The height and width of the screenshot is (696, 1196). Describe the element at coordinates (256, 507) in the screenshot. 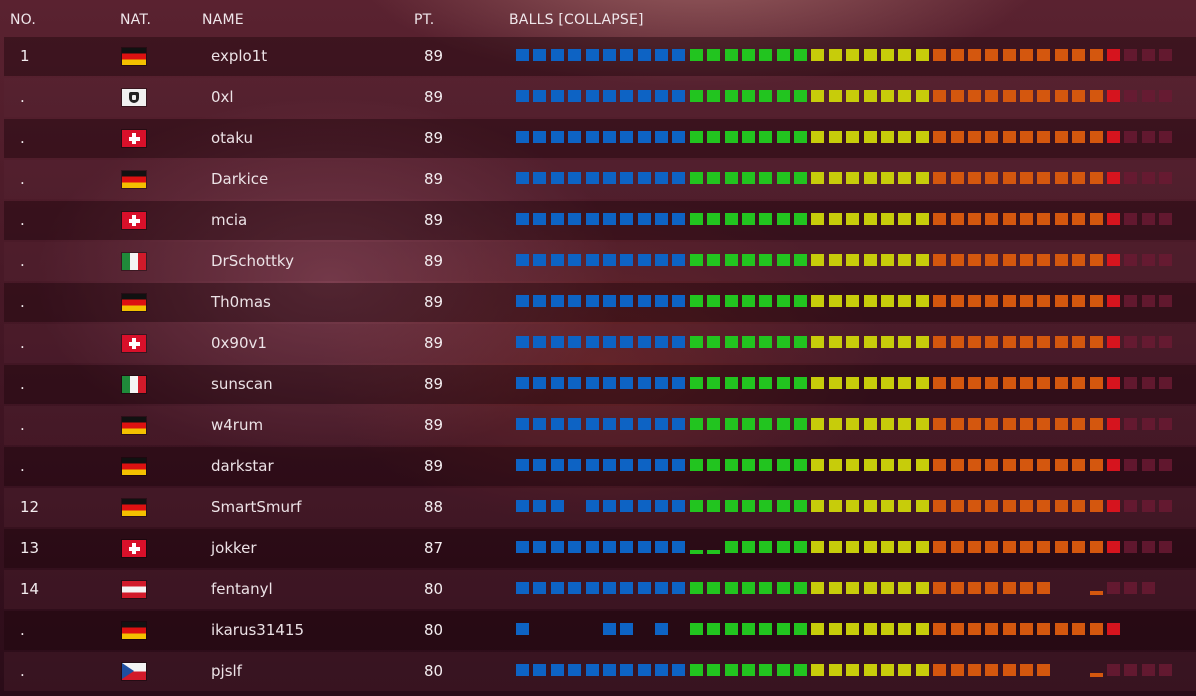

I see `team-name: SmartSmurf` at that location.